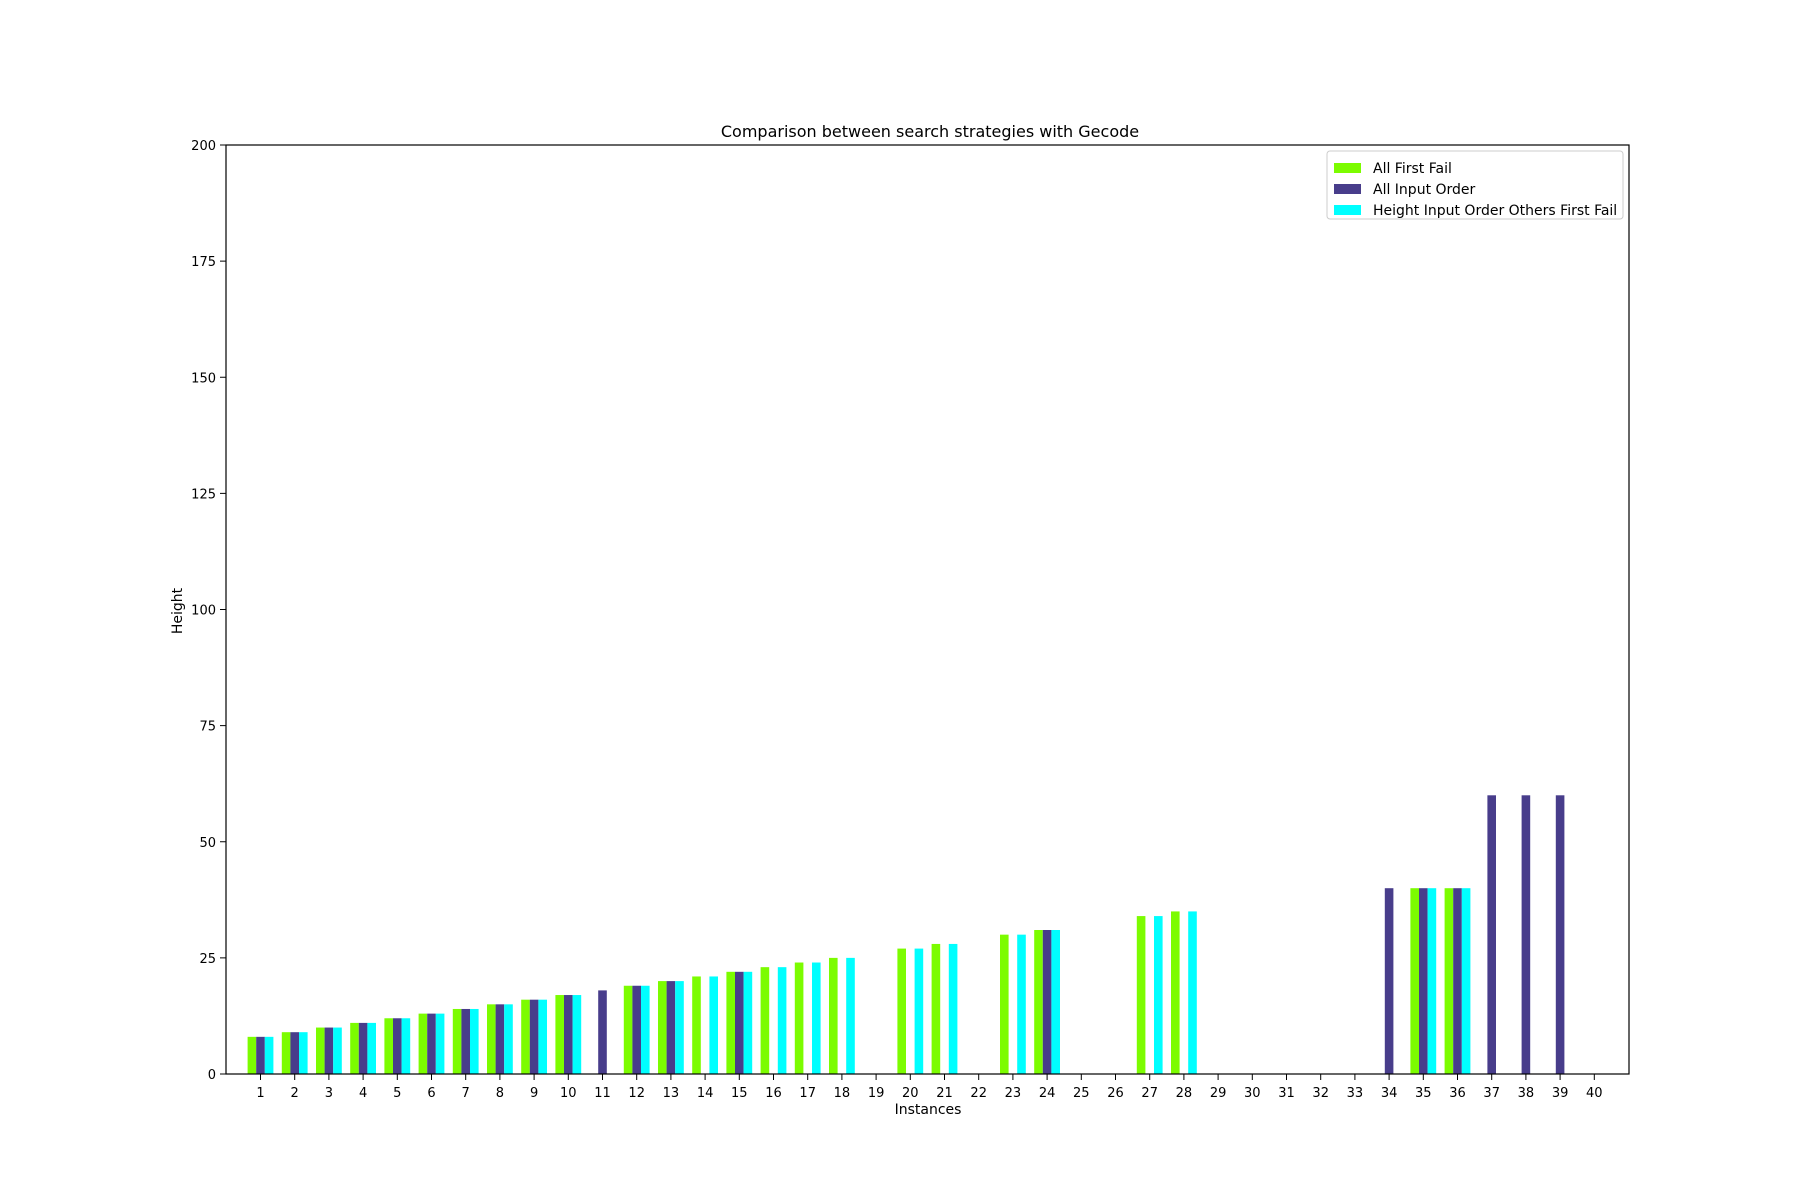 The image size is (1800, 1200). I want to click on y-tick-label: 150, so click(203, 378).